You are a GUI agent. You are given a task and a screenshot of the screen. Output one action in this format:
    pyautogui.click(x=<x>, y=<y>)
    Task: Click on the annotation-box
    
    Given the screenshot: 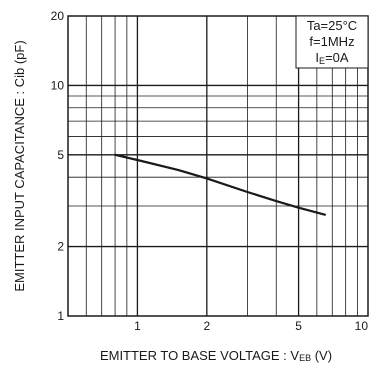 What is the action you would take?
    pyautogui.click(x=332, y=42)
    